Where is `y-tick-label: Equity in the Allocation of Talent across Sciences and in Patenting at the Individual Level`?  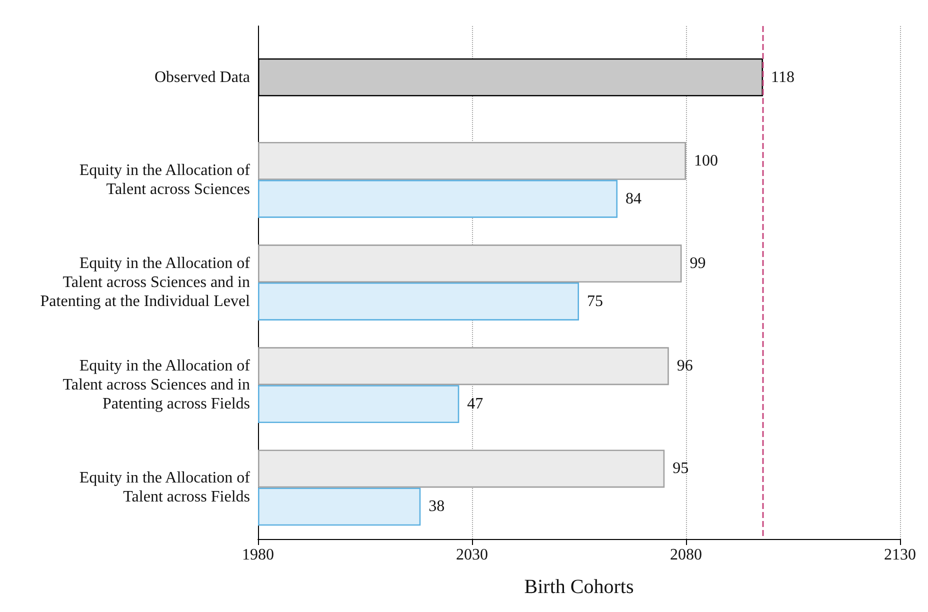
y-tick-label: Equity in the Allocation of Talent across Sciences and in Patenting at the Individual Level is located at coordinates (145, 282).